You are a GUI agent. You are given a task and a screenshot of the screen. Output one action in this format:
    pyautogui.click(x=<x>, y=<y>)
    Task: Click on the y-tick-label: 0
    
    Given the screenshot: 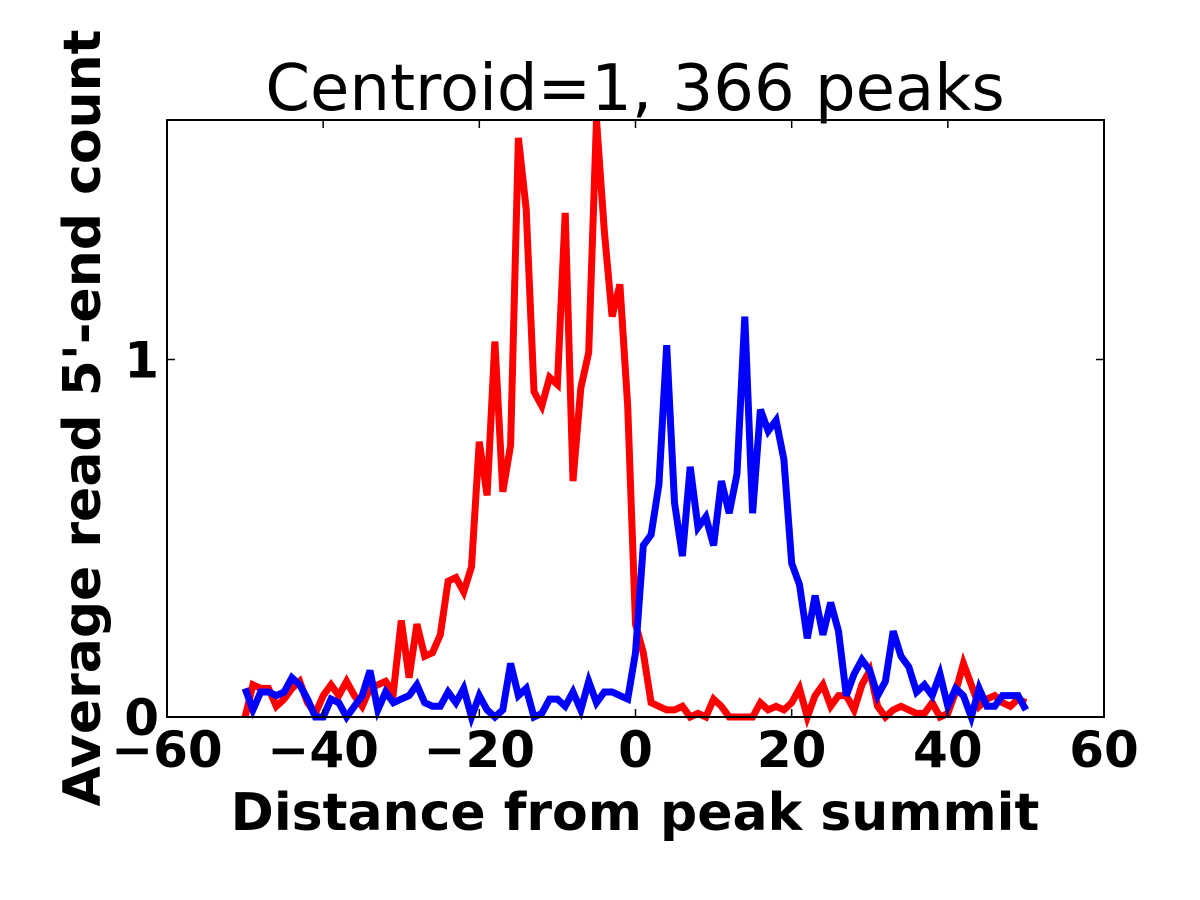 What is the action you would take?
    pyautogui.click(x=141, y=718)
    